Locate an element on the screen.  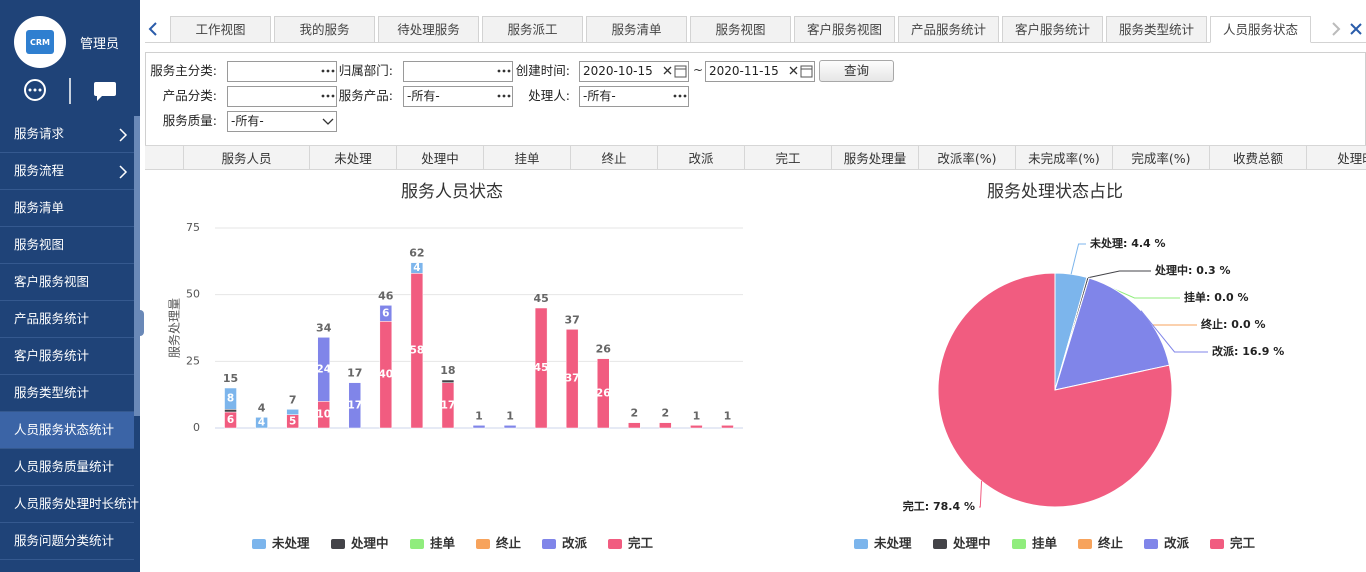
pie-connector is located at coordinates (1078, 259).